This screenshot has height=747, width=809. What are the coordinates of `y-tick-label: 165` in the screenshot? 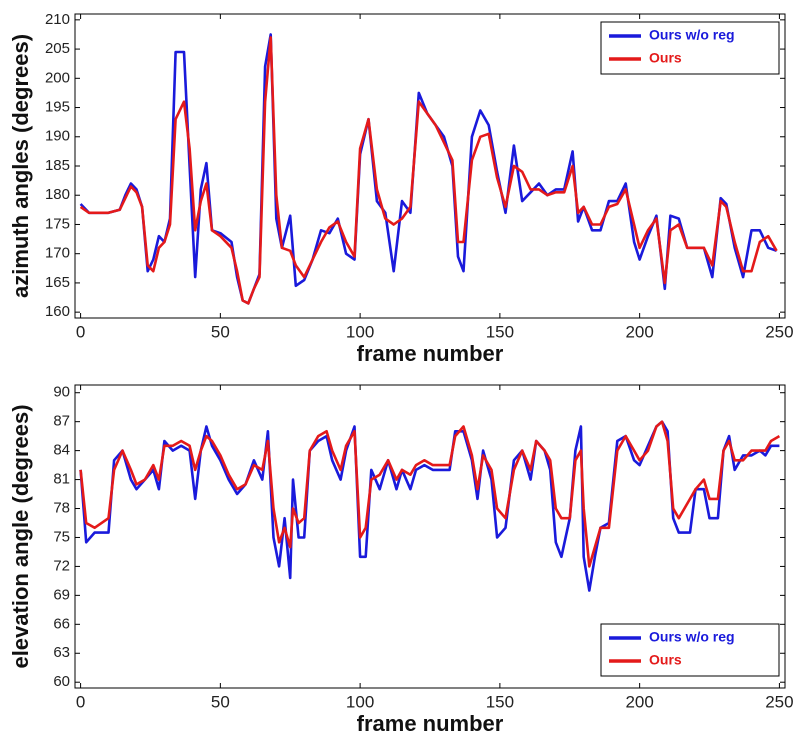 It's located at (57, 282).